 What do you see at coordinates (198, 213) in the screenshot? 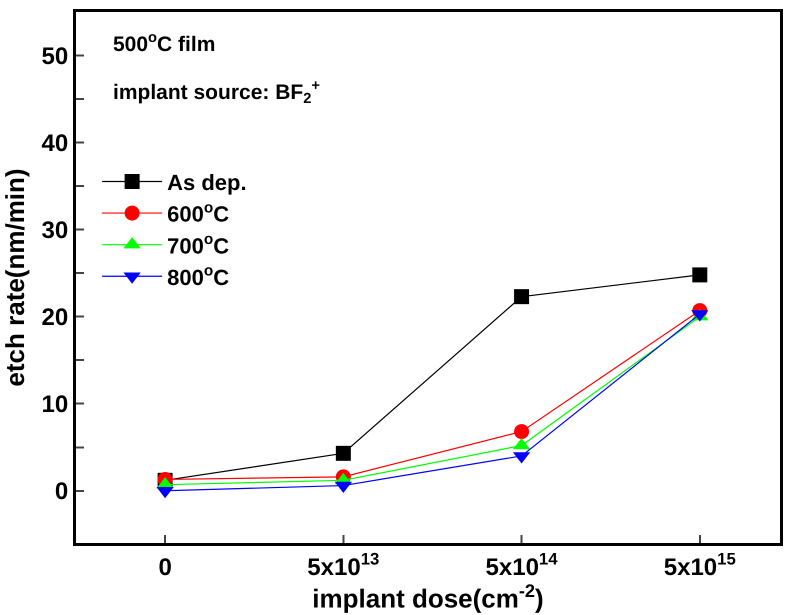
I see `legend-label: 600$^{o}$C` at bounding box center [198, 213].